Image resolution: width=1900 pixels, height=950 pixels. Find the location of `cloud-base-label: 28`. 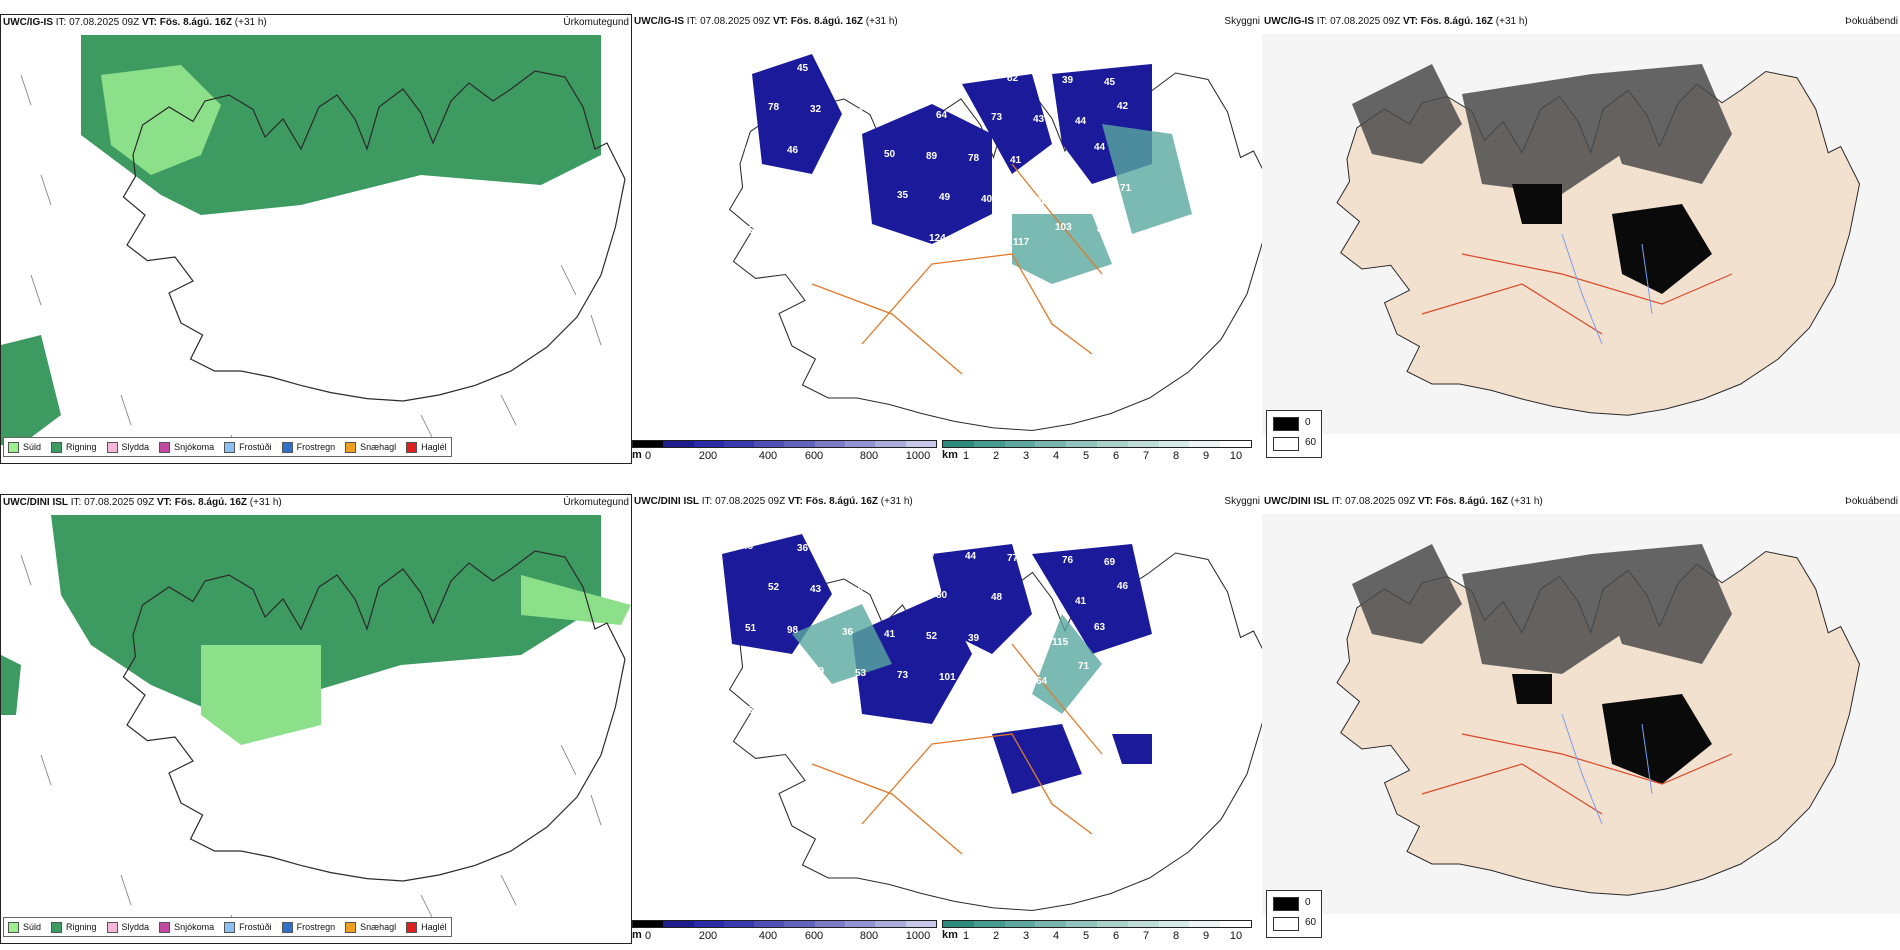

cloud-base-label: 28 is located at coordinates (929, 554).